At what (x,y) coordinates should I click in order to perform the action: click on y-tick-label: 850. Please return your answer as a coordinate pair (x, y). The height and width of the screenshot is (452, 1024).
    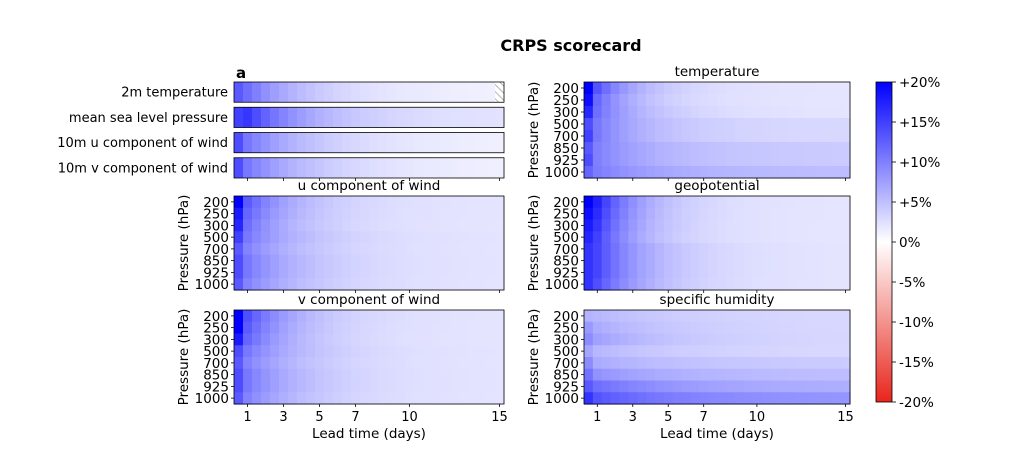
    Looking at the image, I should click on (566, 262).